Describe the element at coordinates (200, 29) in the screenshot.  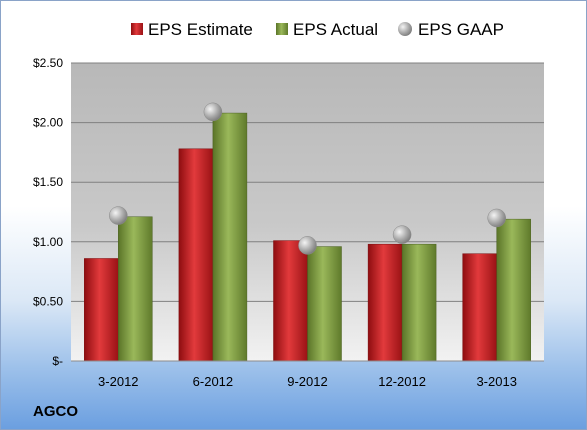
I see `legend-label-estimate: EPS Estimate` at that location.